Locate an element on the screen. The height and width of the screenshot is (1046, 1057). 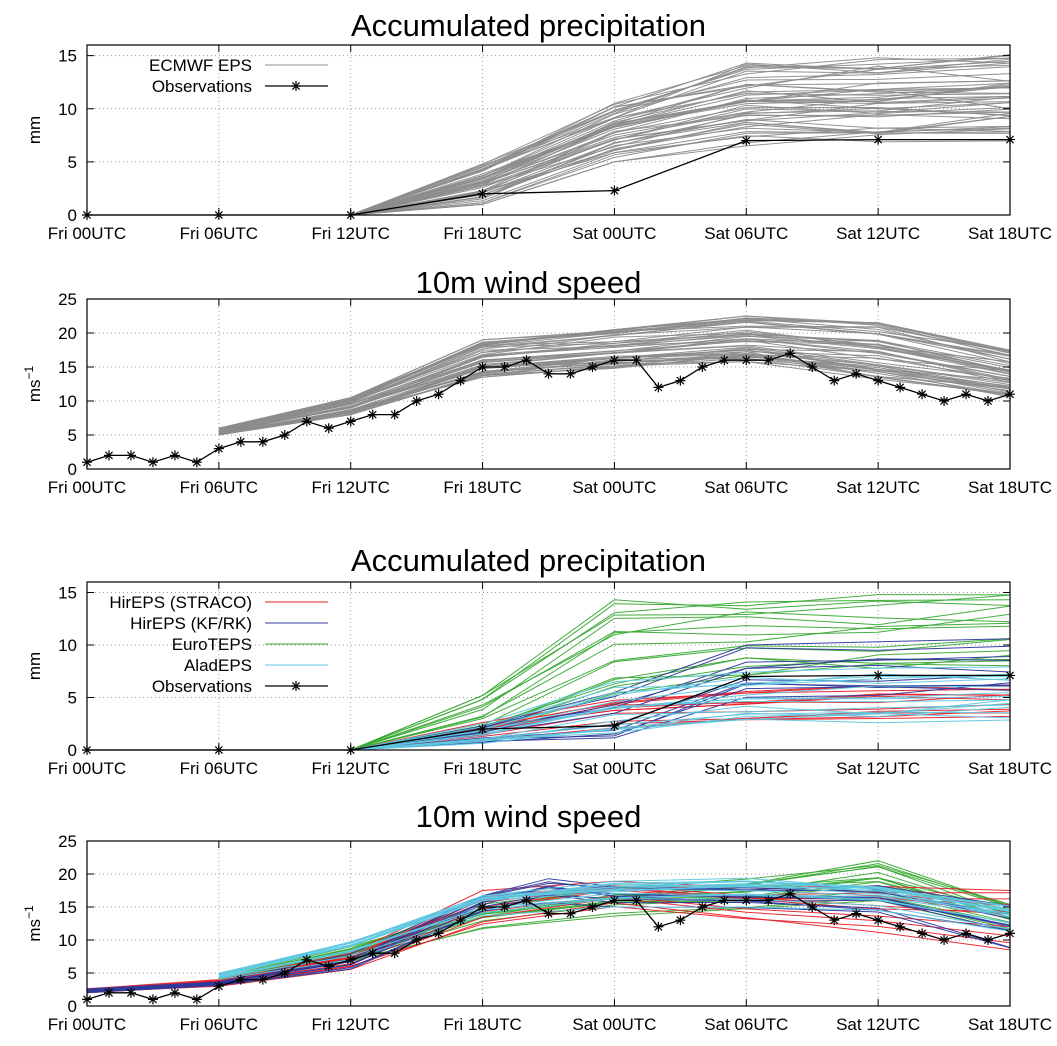
x-tick-label: Fri 12UTC is located at coordinates (351, 487).